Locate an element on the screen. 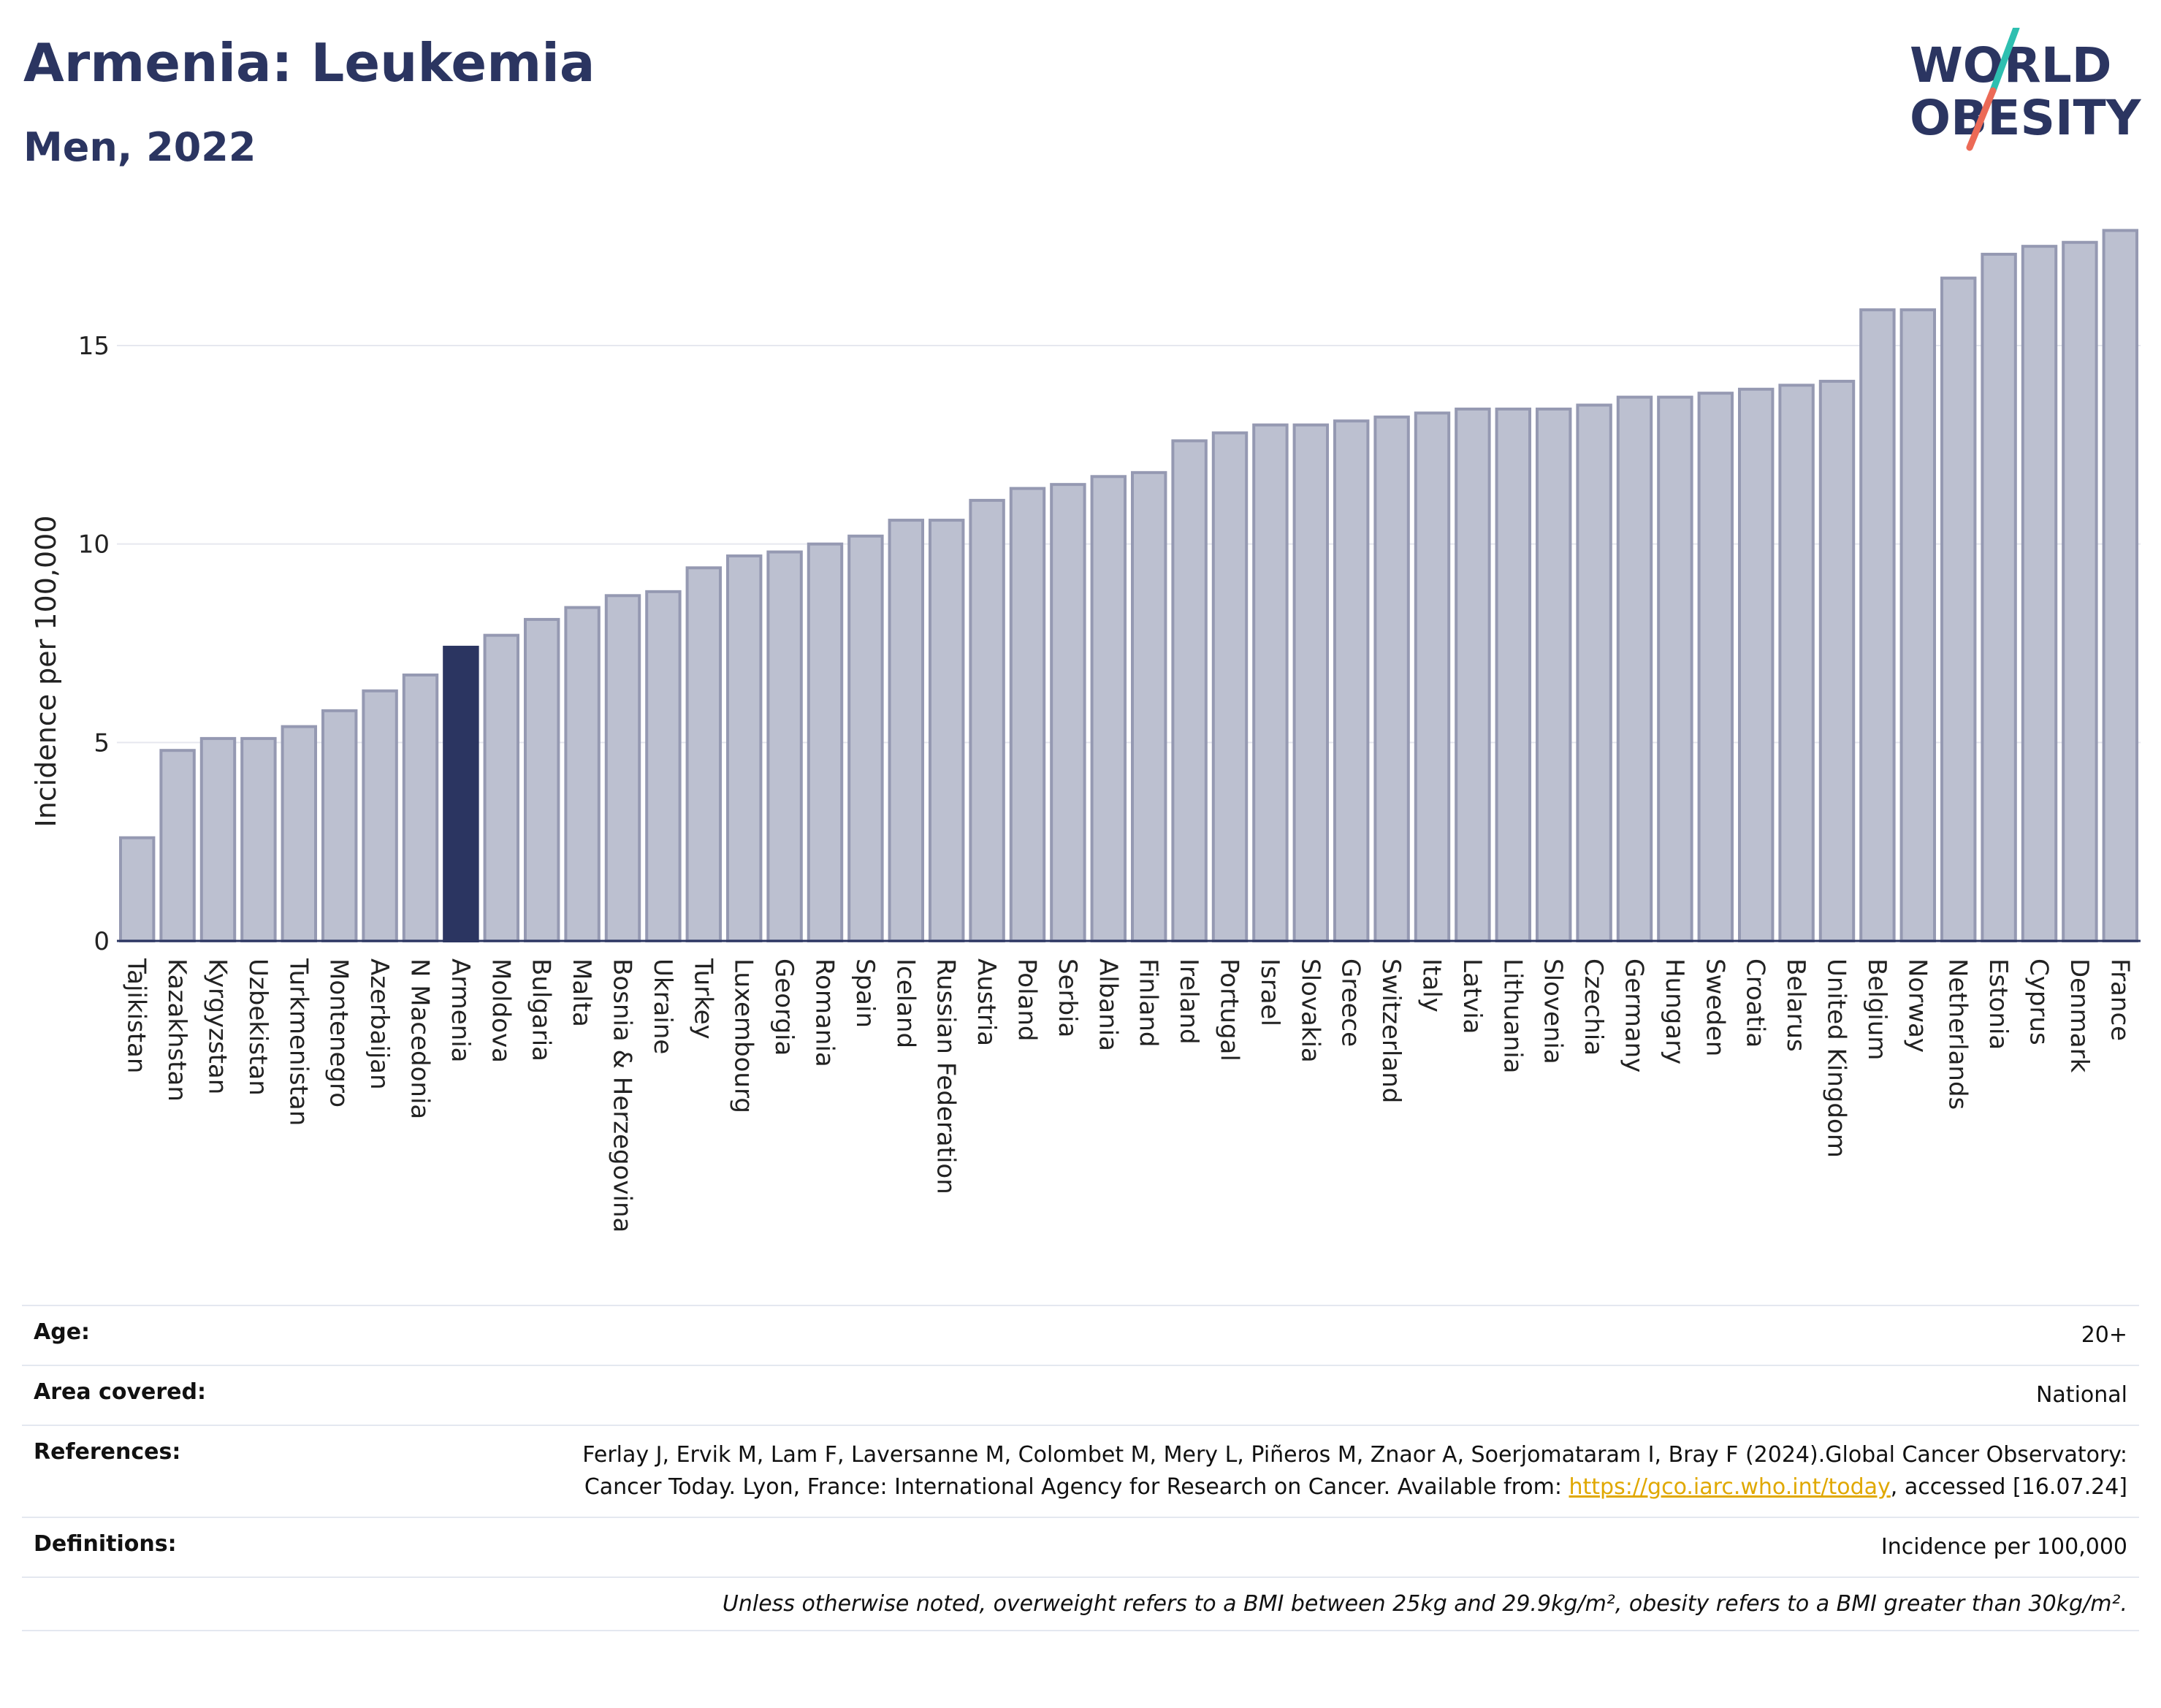 The width and height of the screenshot is (2161, 1708). x-tick-label: Kazakhstan is located at coordinates (176, 1030).